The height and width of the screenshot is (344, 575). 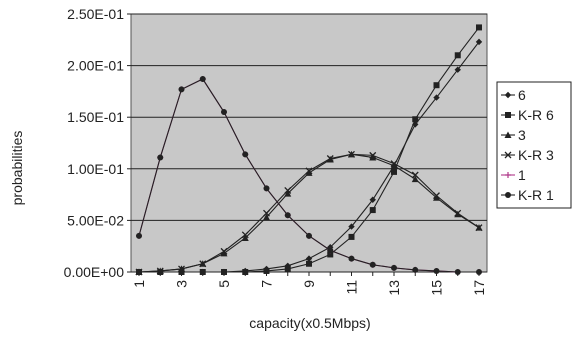 I want to click on legend-item: K-R 3, so click(x=527, y=155).